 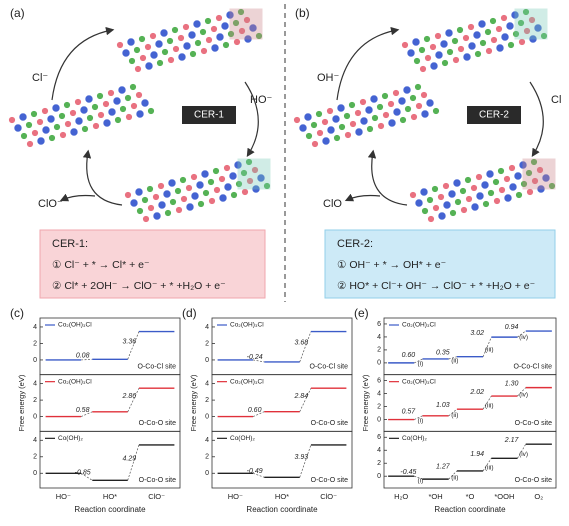 I want to click on subplot-frame, so click(x=282, y=459).